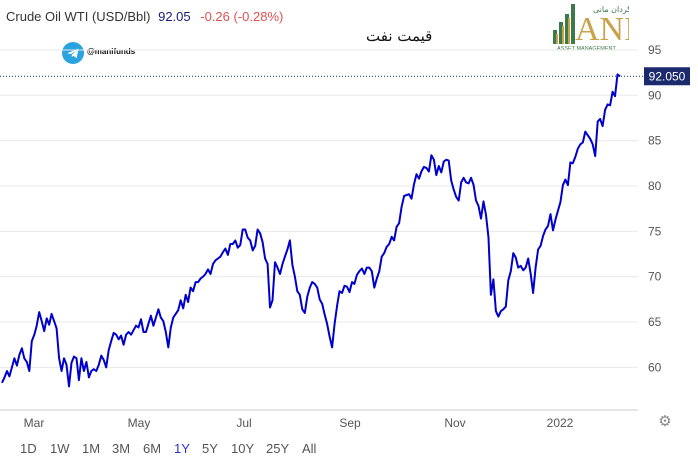 The image size is (698, 476). What do you see at coordinates (655, 141) in the screenshot?
I see `y-tick-label: 85` at bounding box center [655, 141].